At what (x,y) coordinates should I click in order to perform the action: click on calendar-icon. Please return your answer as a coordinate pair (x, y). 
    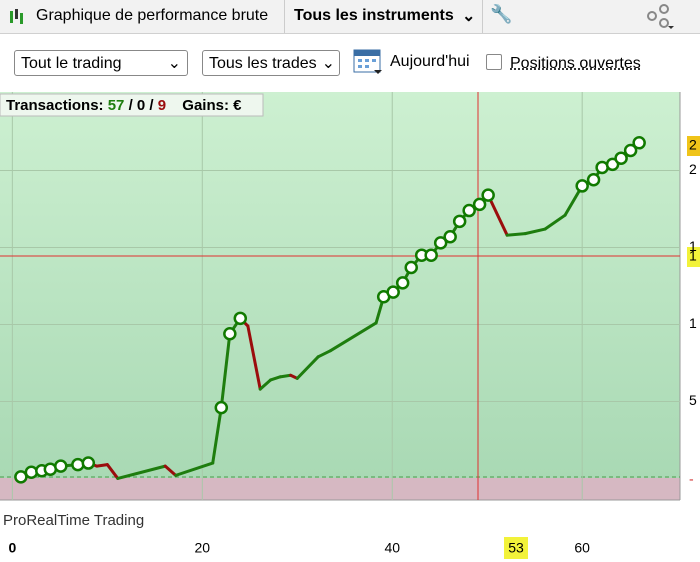
    Looking at the image, I should click on (368, 61).